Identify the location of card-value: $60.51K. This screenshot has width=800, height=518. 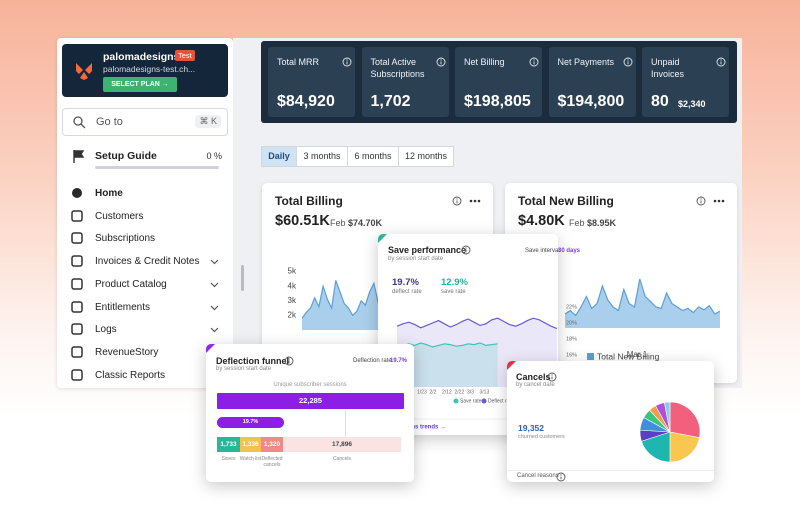
(302, 221).